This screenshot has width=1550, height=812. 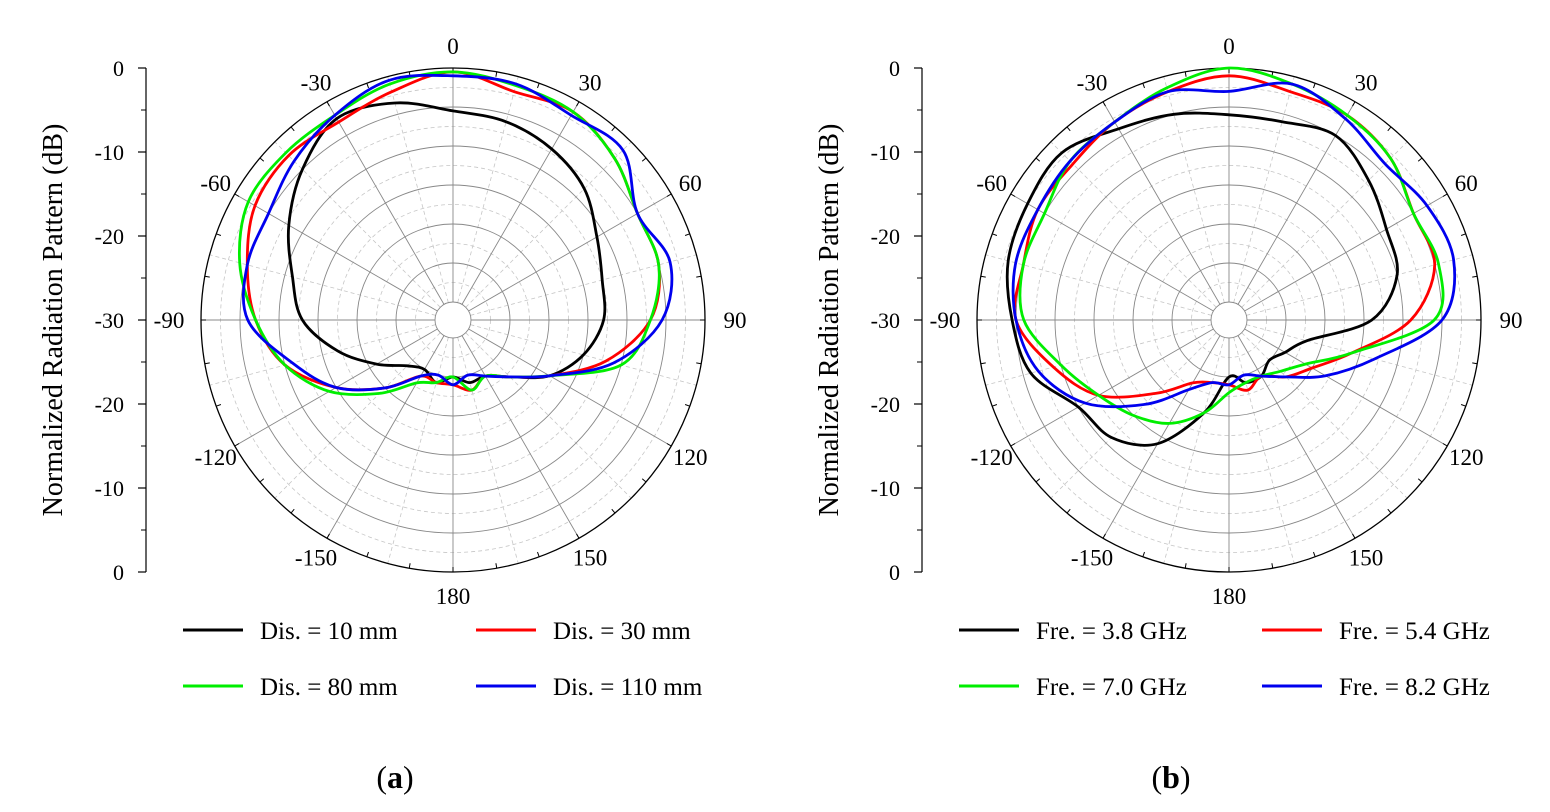 What do you see at coordinates (329, 687) in the screenshot?
I see `legend-label: Dis. = 80 mm` at bounding box center [329, 687].